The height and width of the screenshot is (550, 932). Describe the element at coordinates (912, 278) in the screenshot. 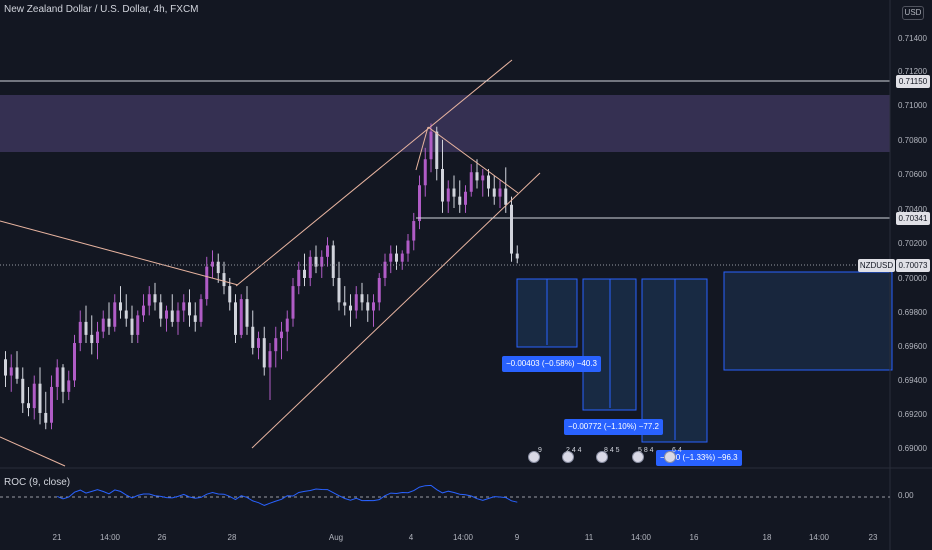

I see `price-tick: 0.70000` at that location.